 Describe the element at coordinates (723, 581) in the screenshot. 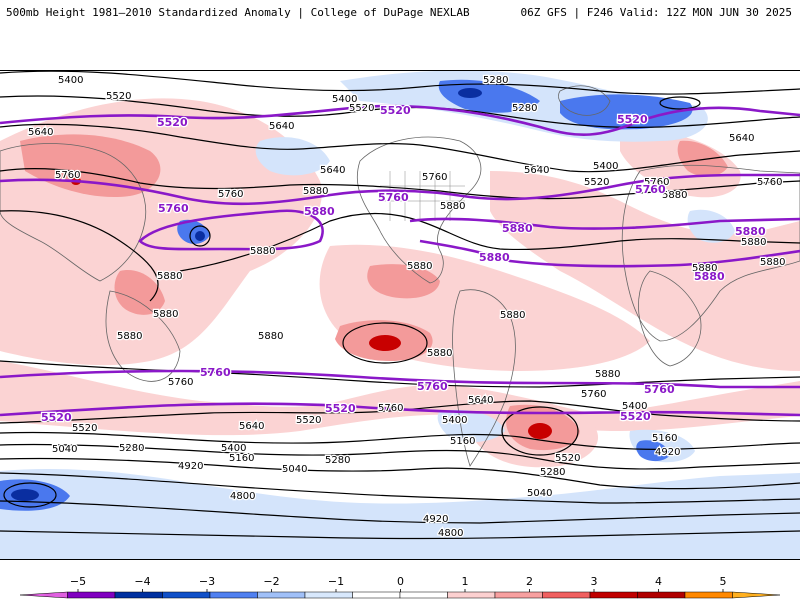

I see `colorbar-tick-label: 5` at that location.